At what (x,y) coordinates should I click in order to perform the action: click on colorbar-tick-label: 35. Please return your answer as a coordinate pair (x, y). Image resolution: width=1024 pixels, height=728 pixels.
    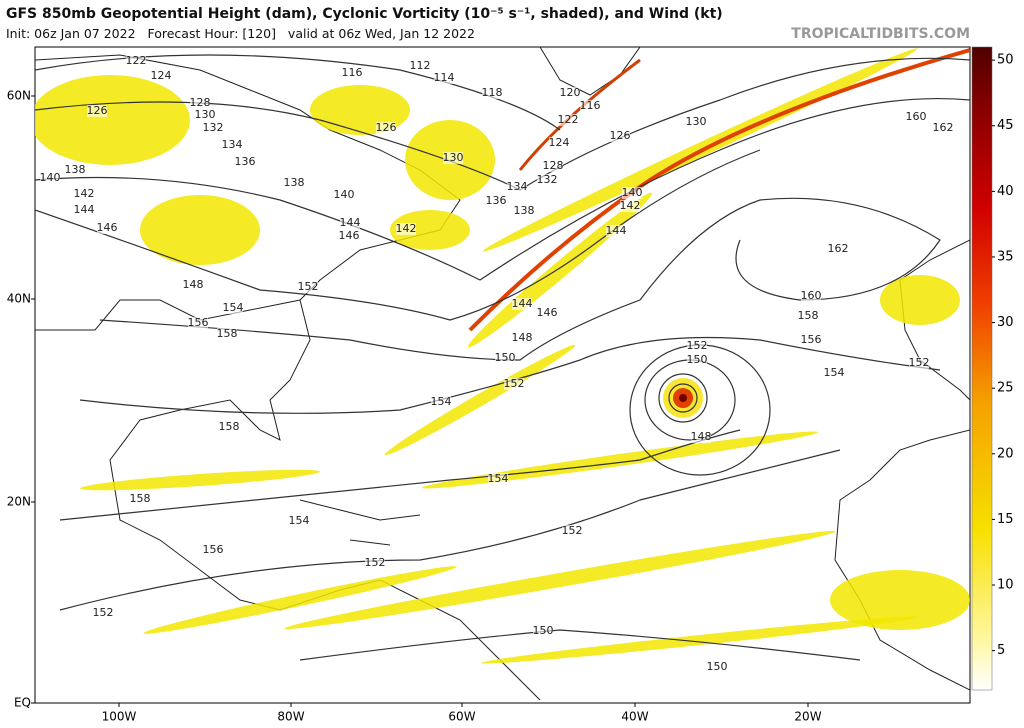
    Looking at the image, I should click on (1005, 256).